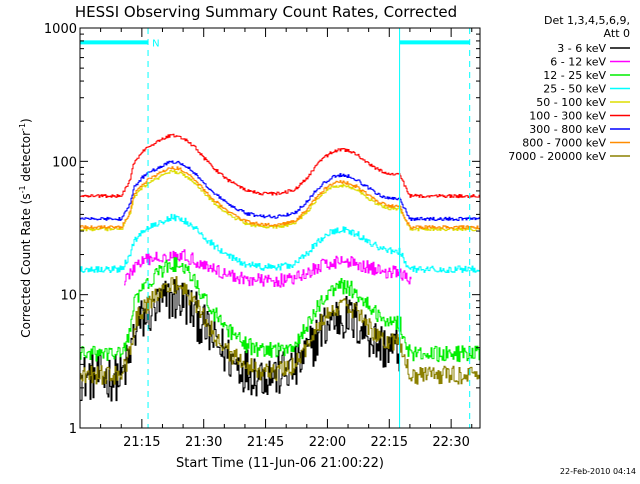 The width and height of the screenshot is (640, 484). I want to click on x-tick-label: 22:15, so click(389, 442).